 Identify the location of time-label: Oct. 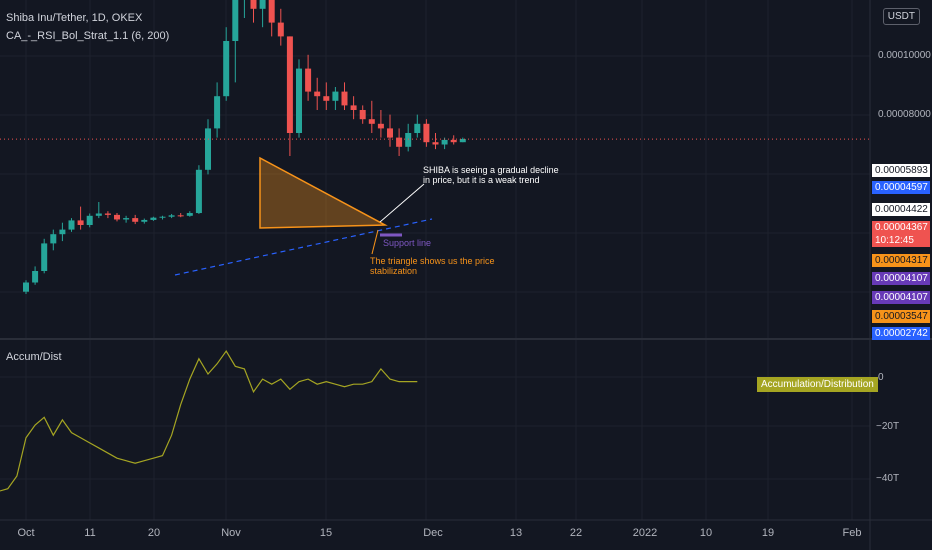
(26, 533).